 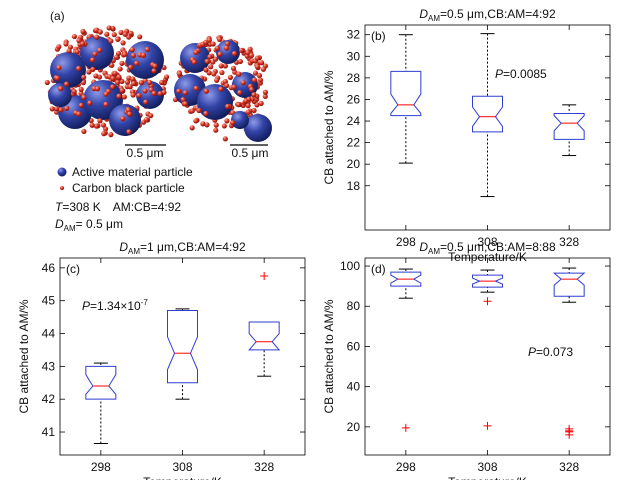 What do you see at coordinates (115, 306) in the screenshot?
I see `annotation-text: =1.34×10` at bounding box center [115, 306].